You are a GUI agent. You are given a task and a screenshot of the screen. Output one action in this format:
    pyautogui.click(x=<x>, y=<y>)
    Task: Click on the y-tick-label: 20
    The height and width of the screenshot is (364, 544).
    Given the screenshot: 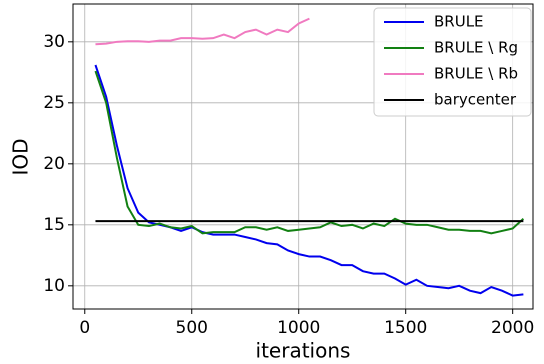 What is the action you would take?
    pyautogui.click(x=54, y=164)
    